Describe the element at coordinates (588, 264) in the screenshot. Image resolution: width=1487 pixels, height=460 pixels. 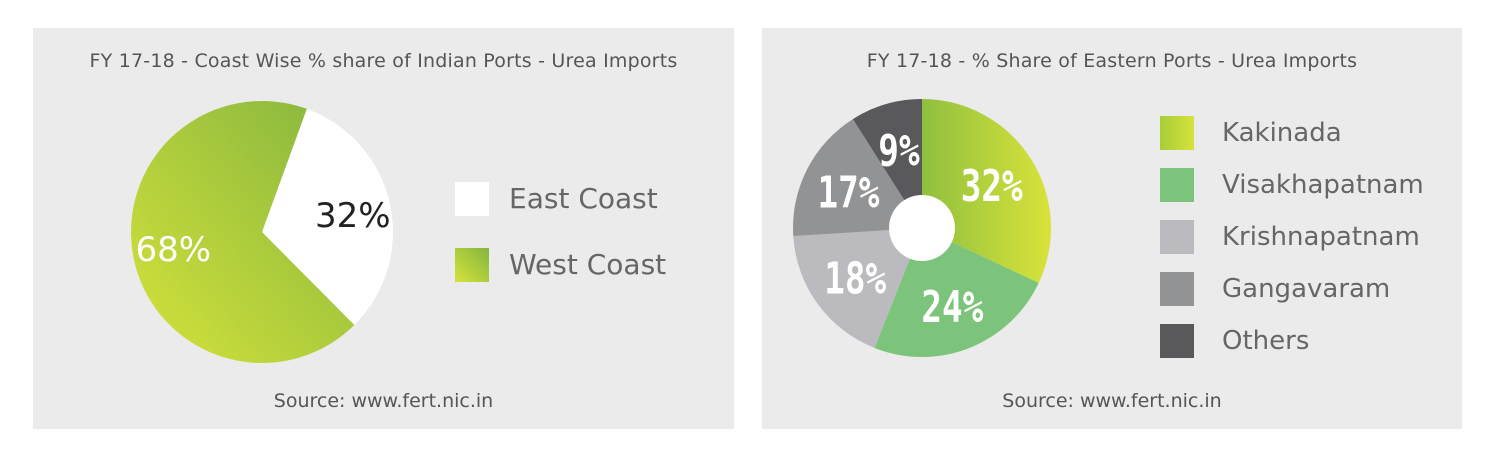
I see `legend-label-west-coast: West Coast` at that location.